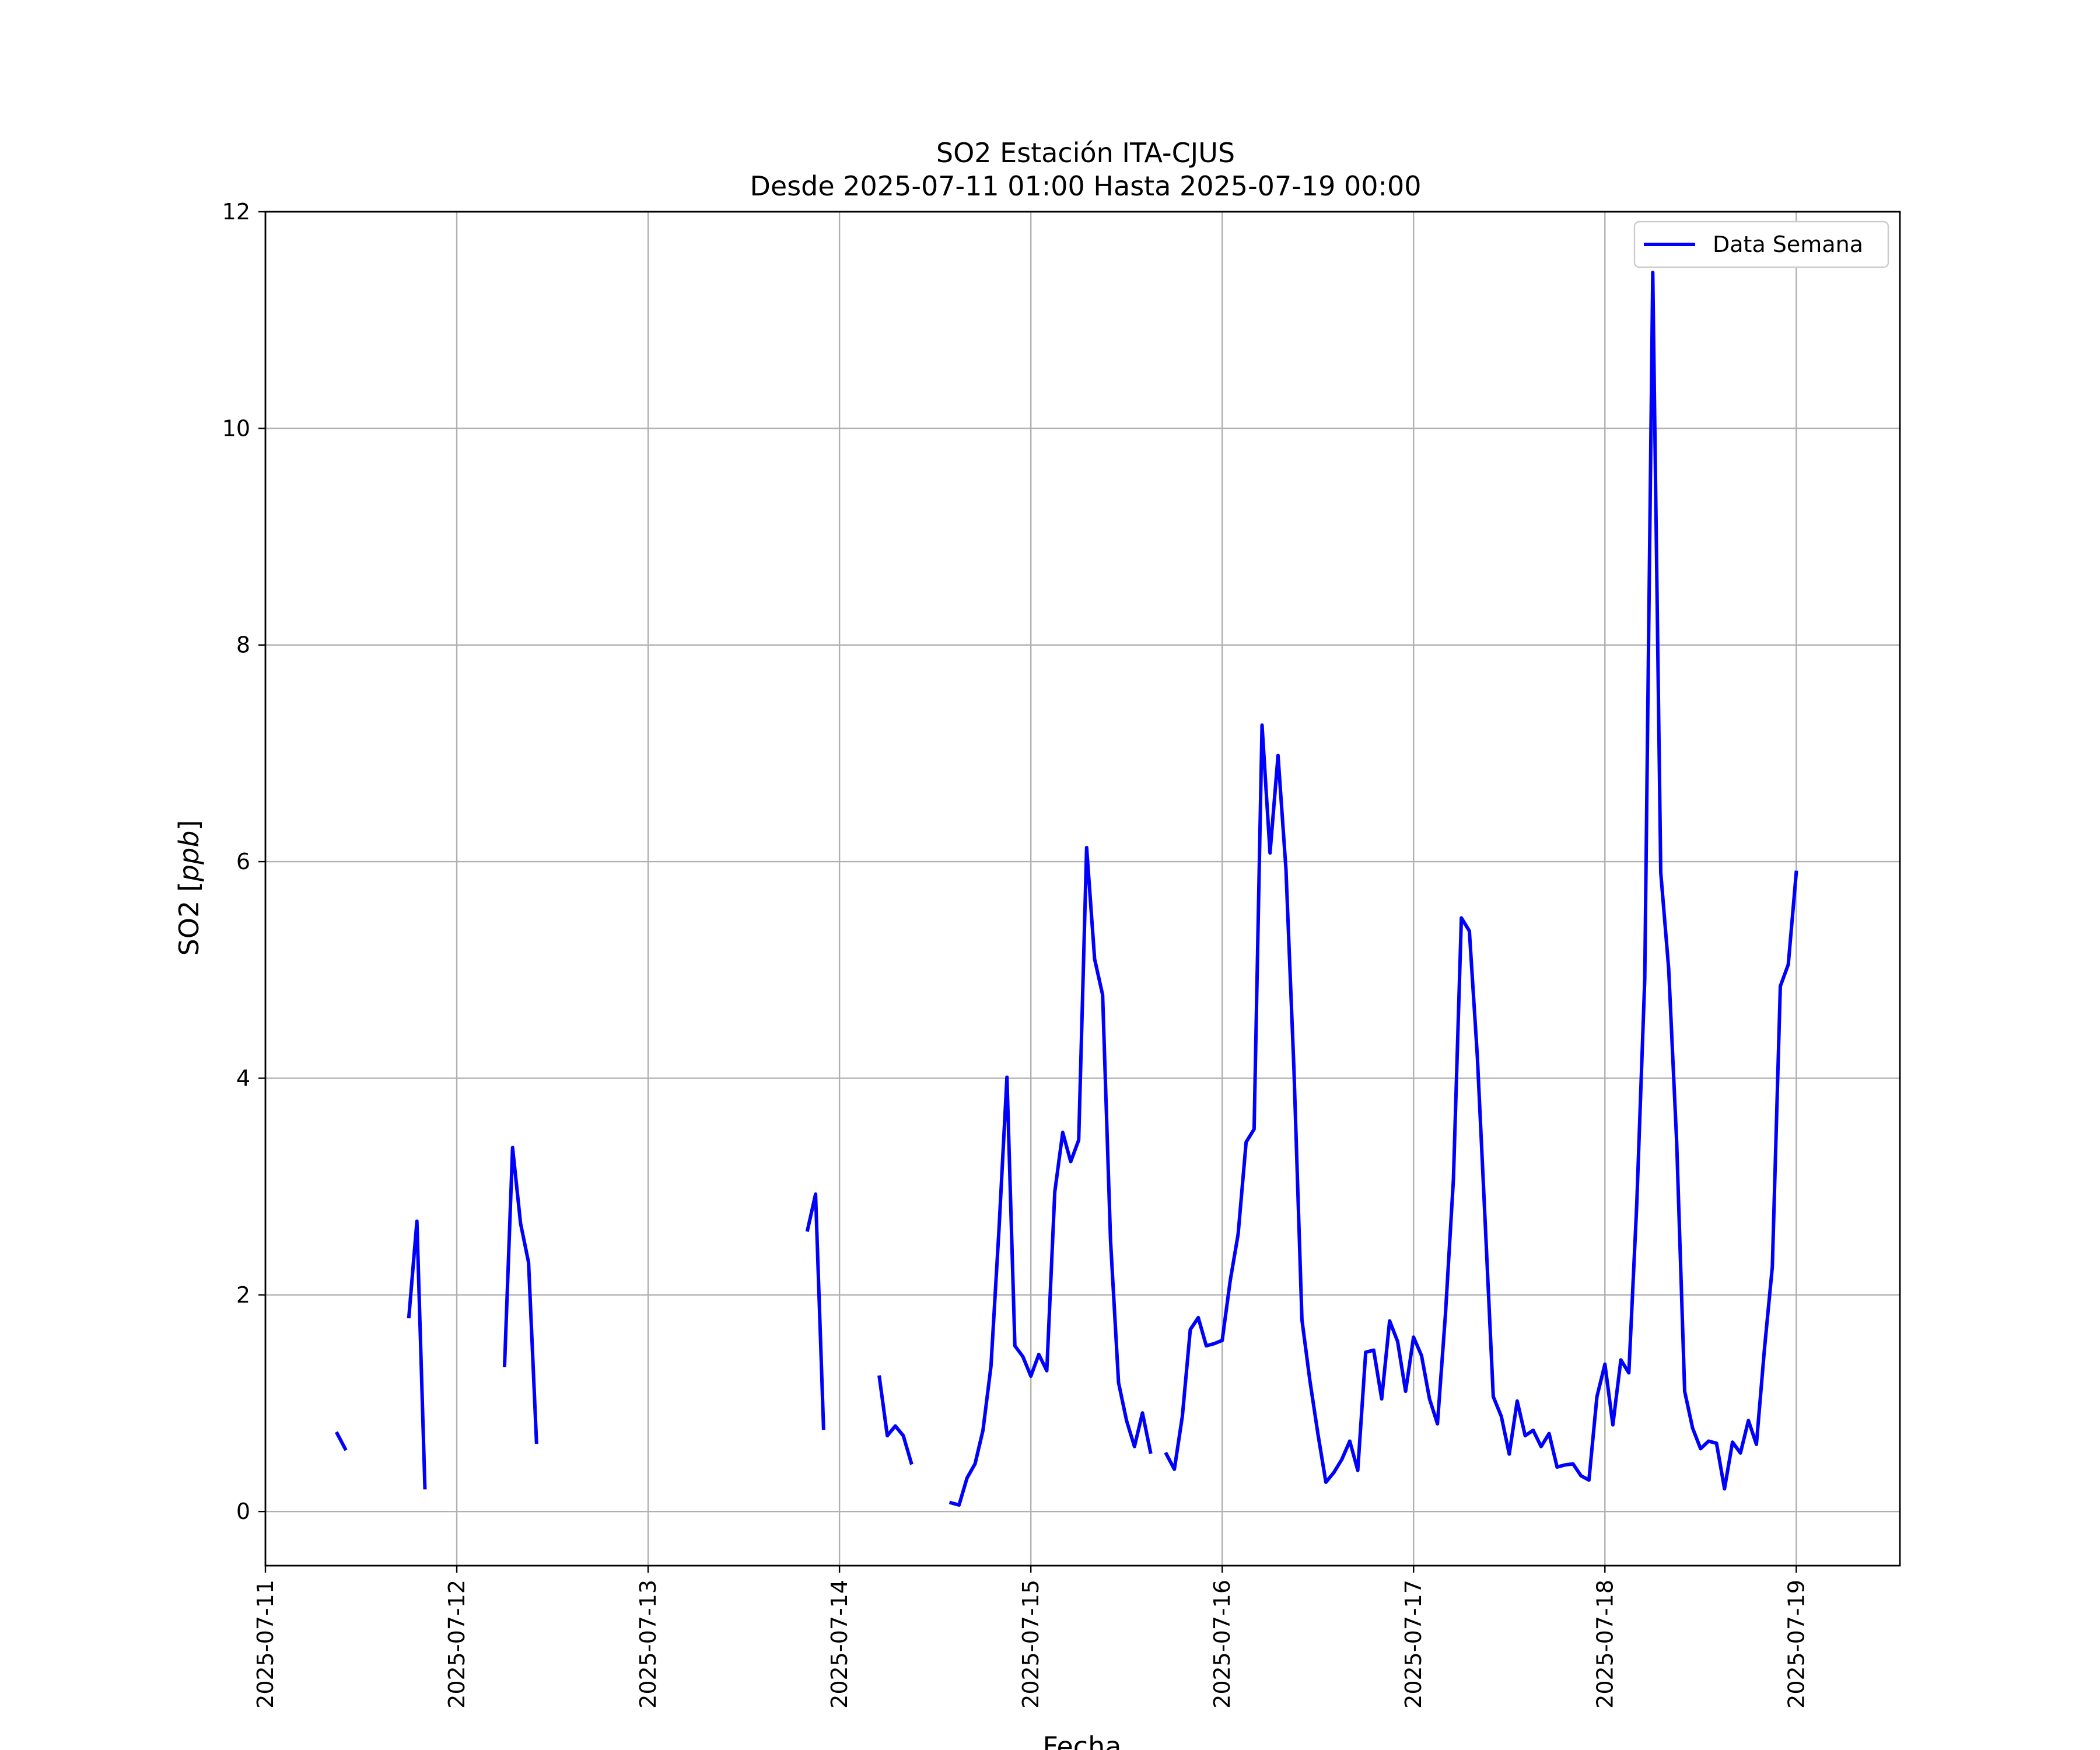 This screenshot has height=1750, width=2100. Describe the element at coordinates (243, 1078) in the screenshot. I see `y-tick-label-2: 4` at that location.